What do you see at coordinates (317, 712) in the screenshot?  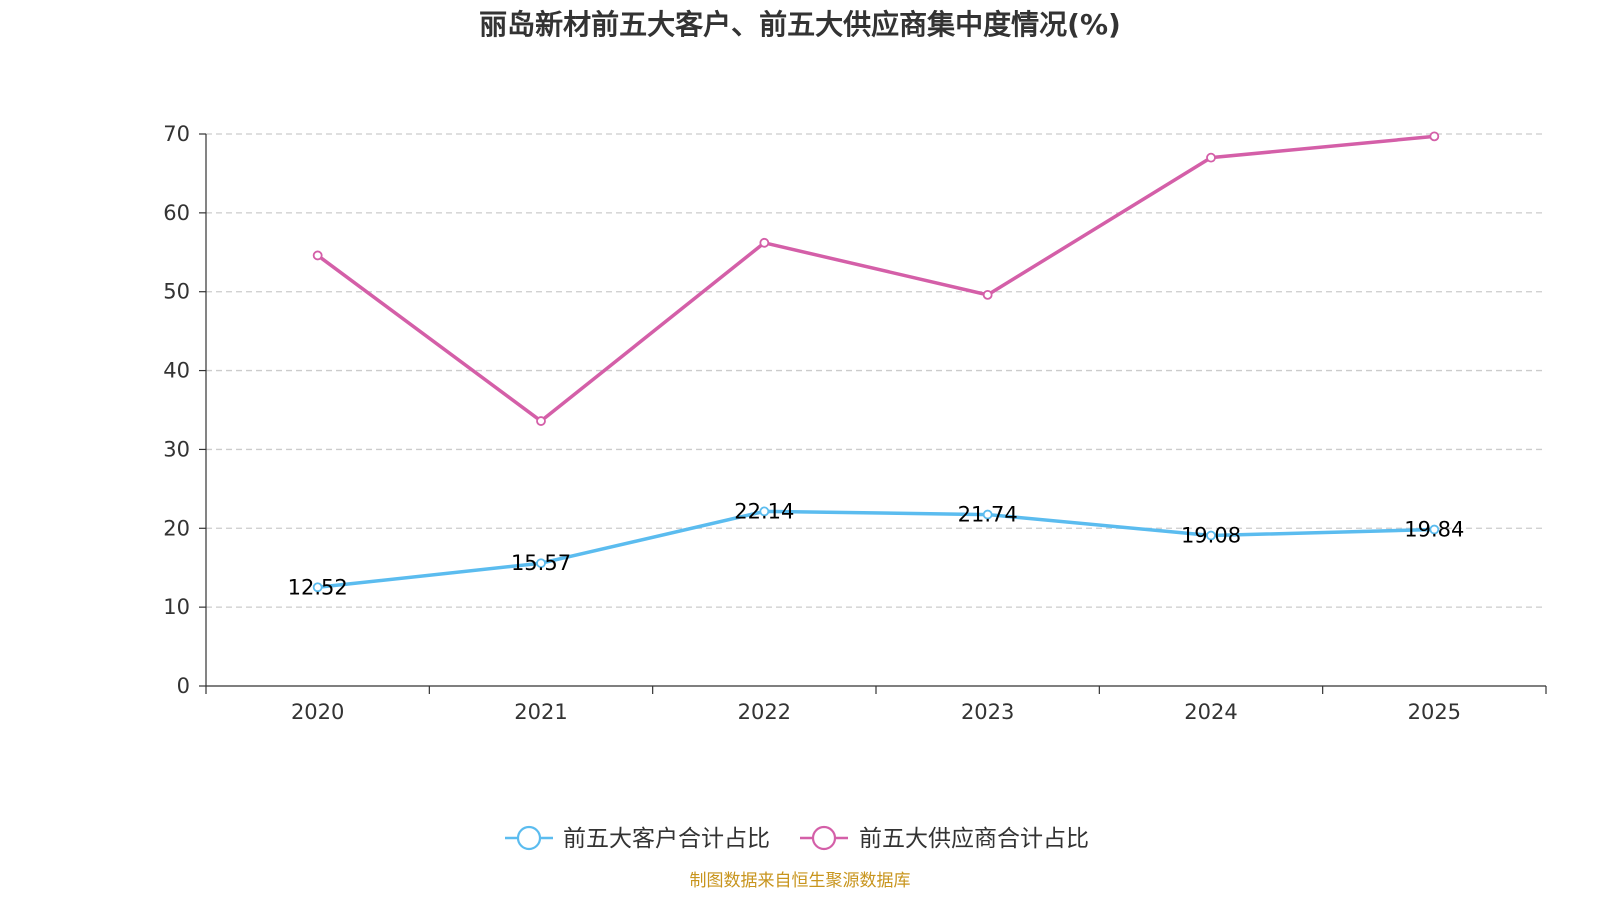 I see `x-tick-label: 2020` at bounding box center [317, 712].